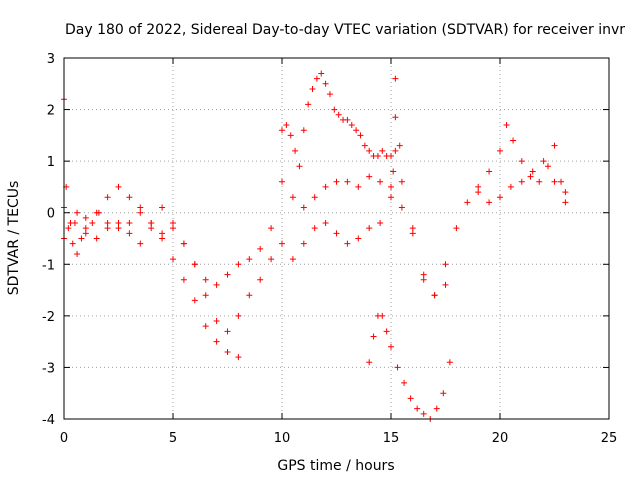 The height and width of the screenshot is (480, 640). I want to click on y-tick-label: -1, so click(48, 265).